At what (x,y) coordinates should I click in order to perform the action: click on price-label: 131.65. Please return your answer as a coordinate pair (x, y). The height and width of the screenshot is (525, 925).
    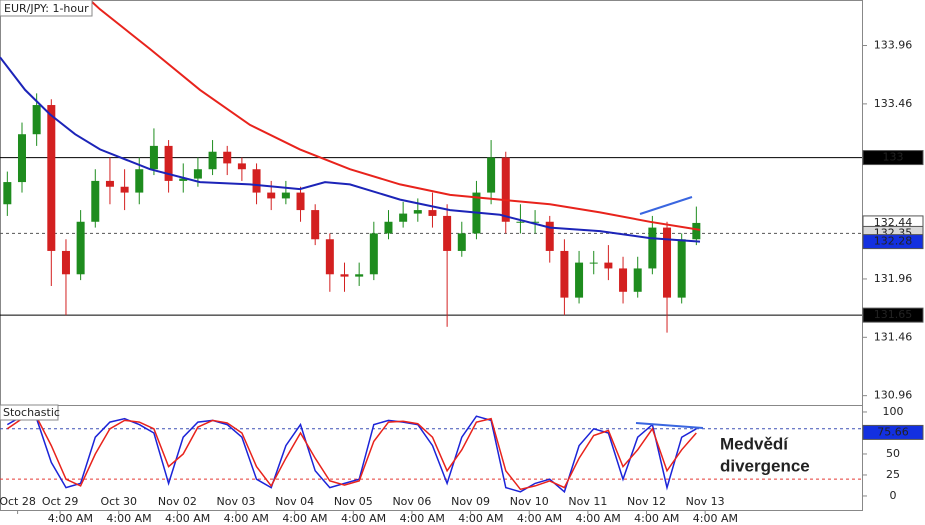
    Looking at the image, I should click on (893, 314).